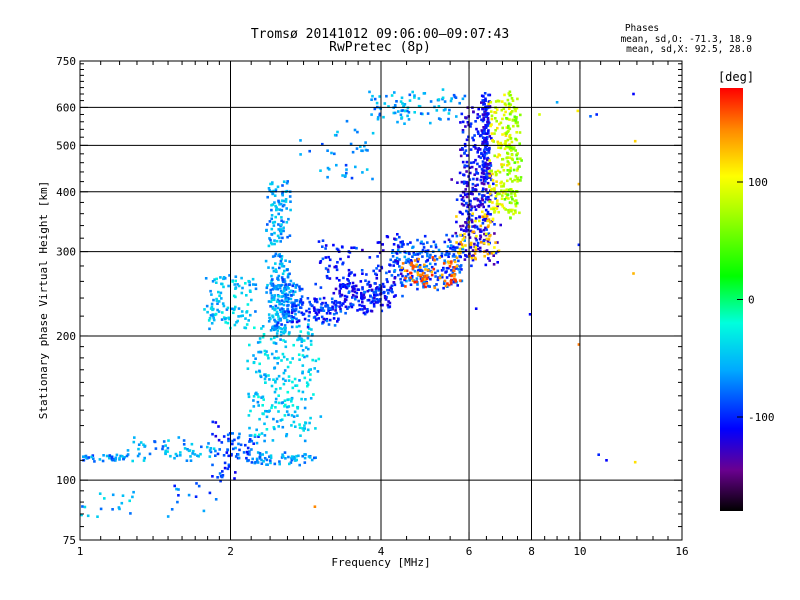  I want to click on colorbar-tick-label: 100, so click(758, 182).